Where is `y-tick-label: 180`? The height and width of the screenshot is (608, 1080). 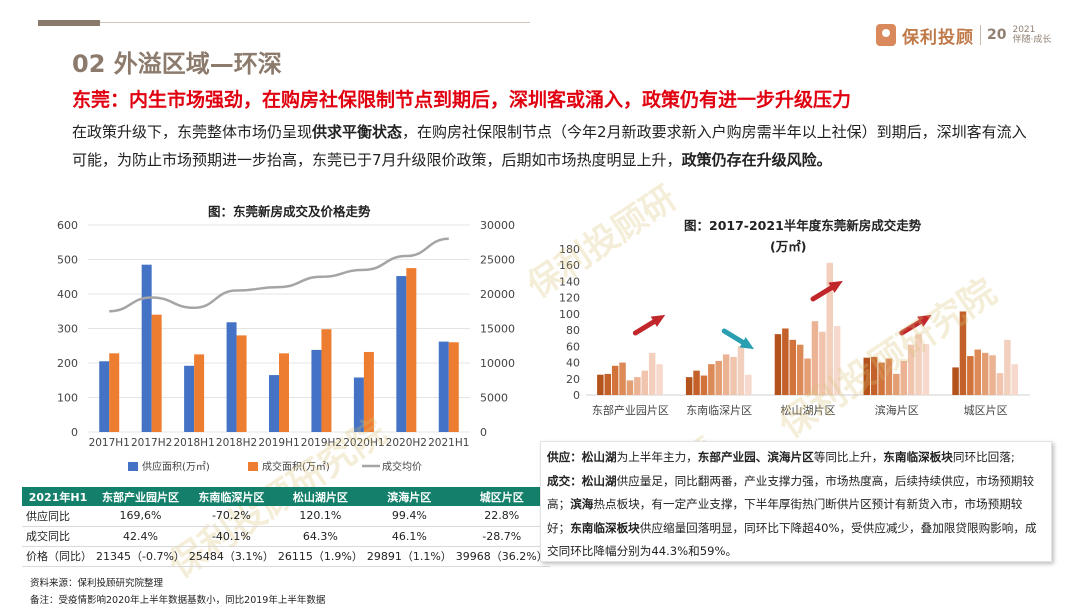 y-tick-label: 180 is located at coordinates (569, 249).